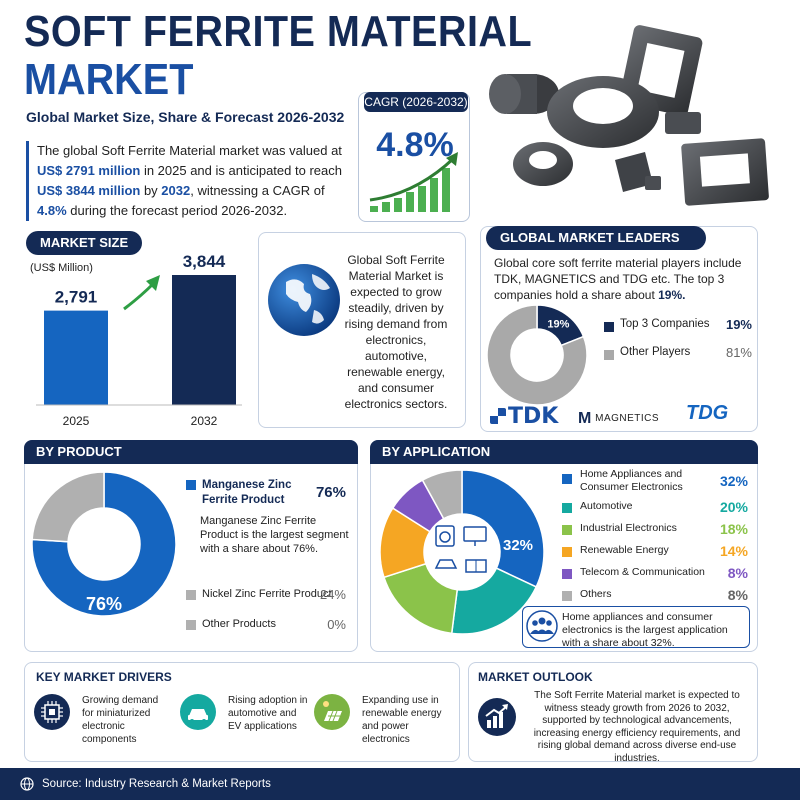 Image resolution: width=800 pixels, height=800 pixels. What do you see at coordinates (518, 545) in the screenshot?
I see `slice-label: 32%` at bounding box center [518, 545].